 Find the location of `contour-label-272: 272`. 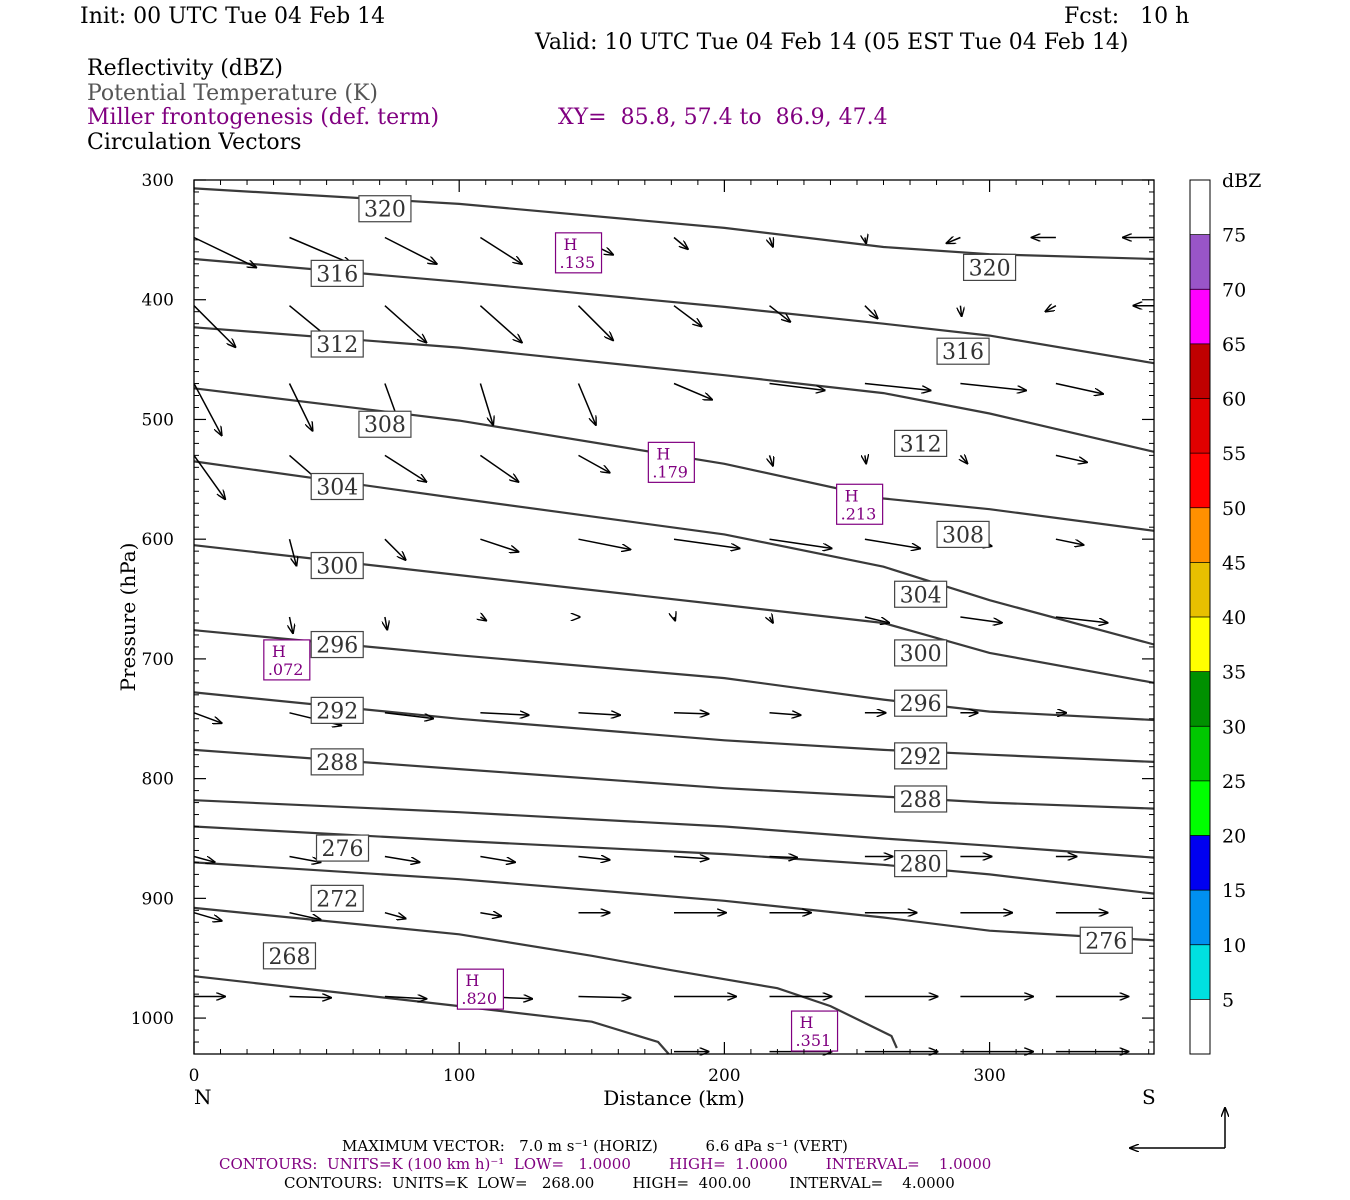

contour-label-272: 272 is located at coordinates (337, 898).